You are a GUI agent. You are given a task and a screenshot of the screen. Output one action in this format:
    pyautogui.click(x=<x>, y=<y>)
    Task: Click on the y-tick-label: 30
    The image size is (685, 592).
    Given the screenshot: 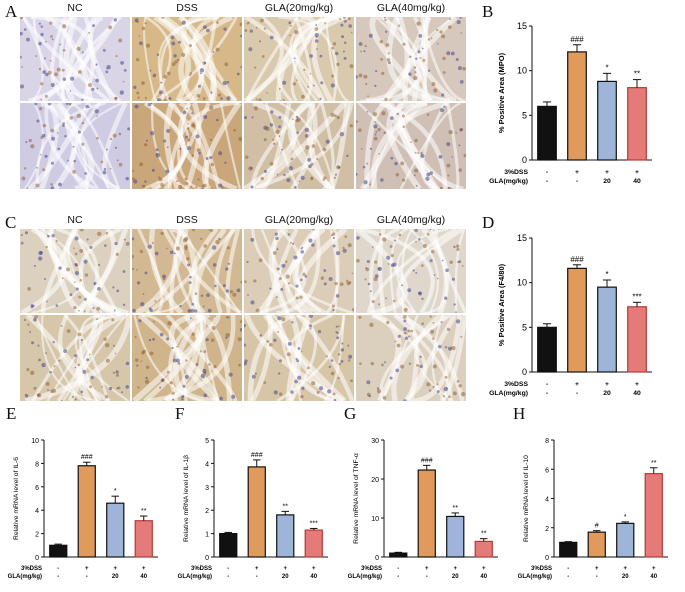 What is the action you would take?
    pyautogui.click(x=375, y=441)
    